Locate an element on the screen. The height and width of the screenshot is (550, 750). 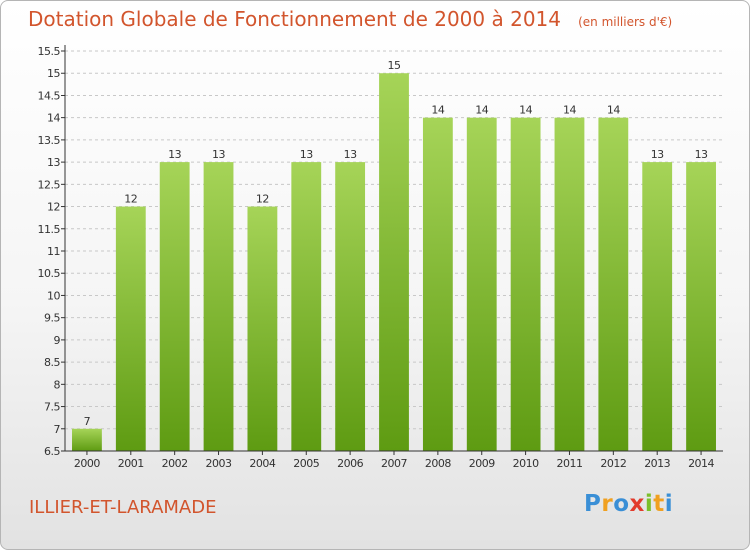
x-tick-label: 2014 is located at coordinates (701, 463).